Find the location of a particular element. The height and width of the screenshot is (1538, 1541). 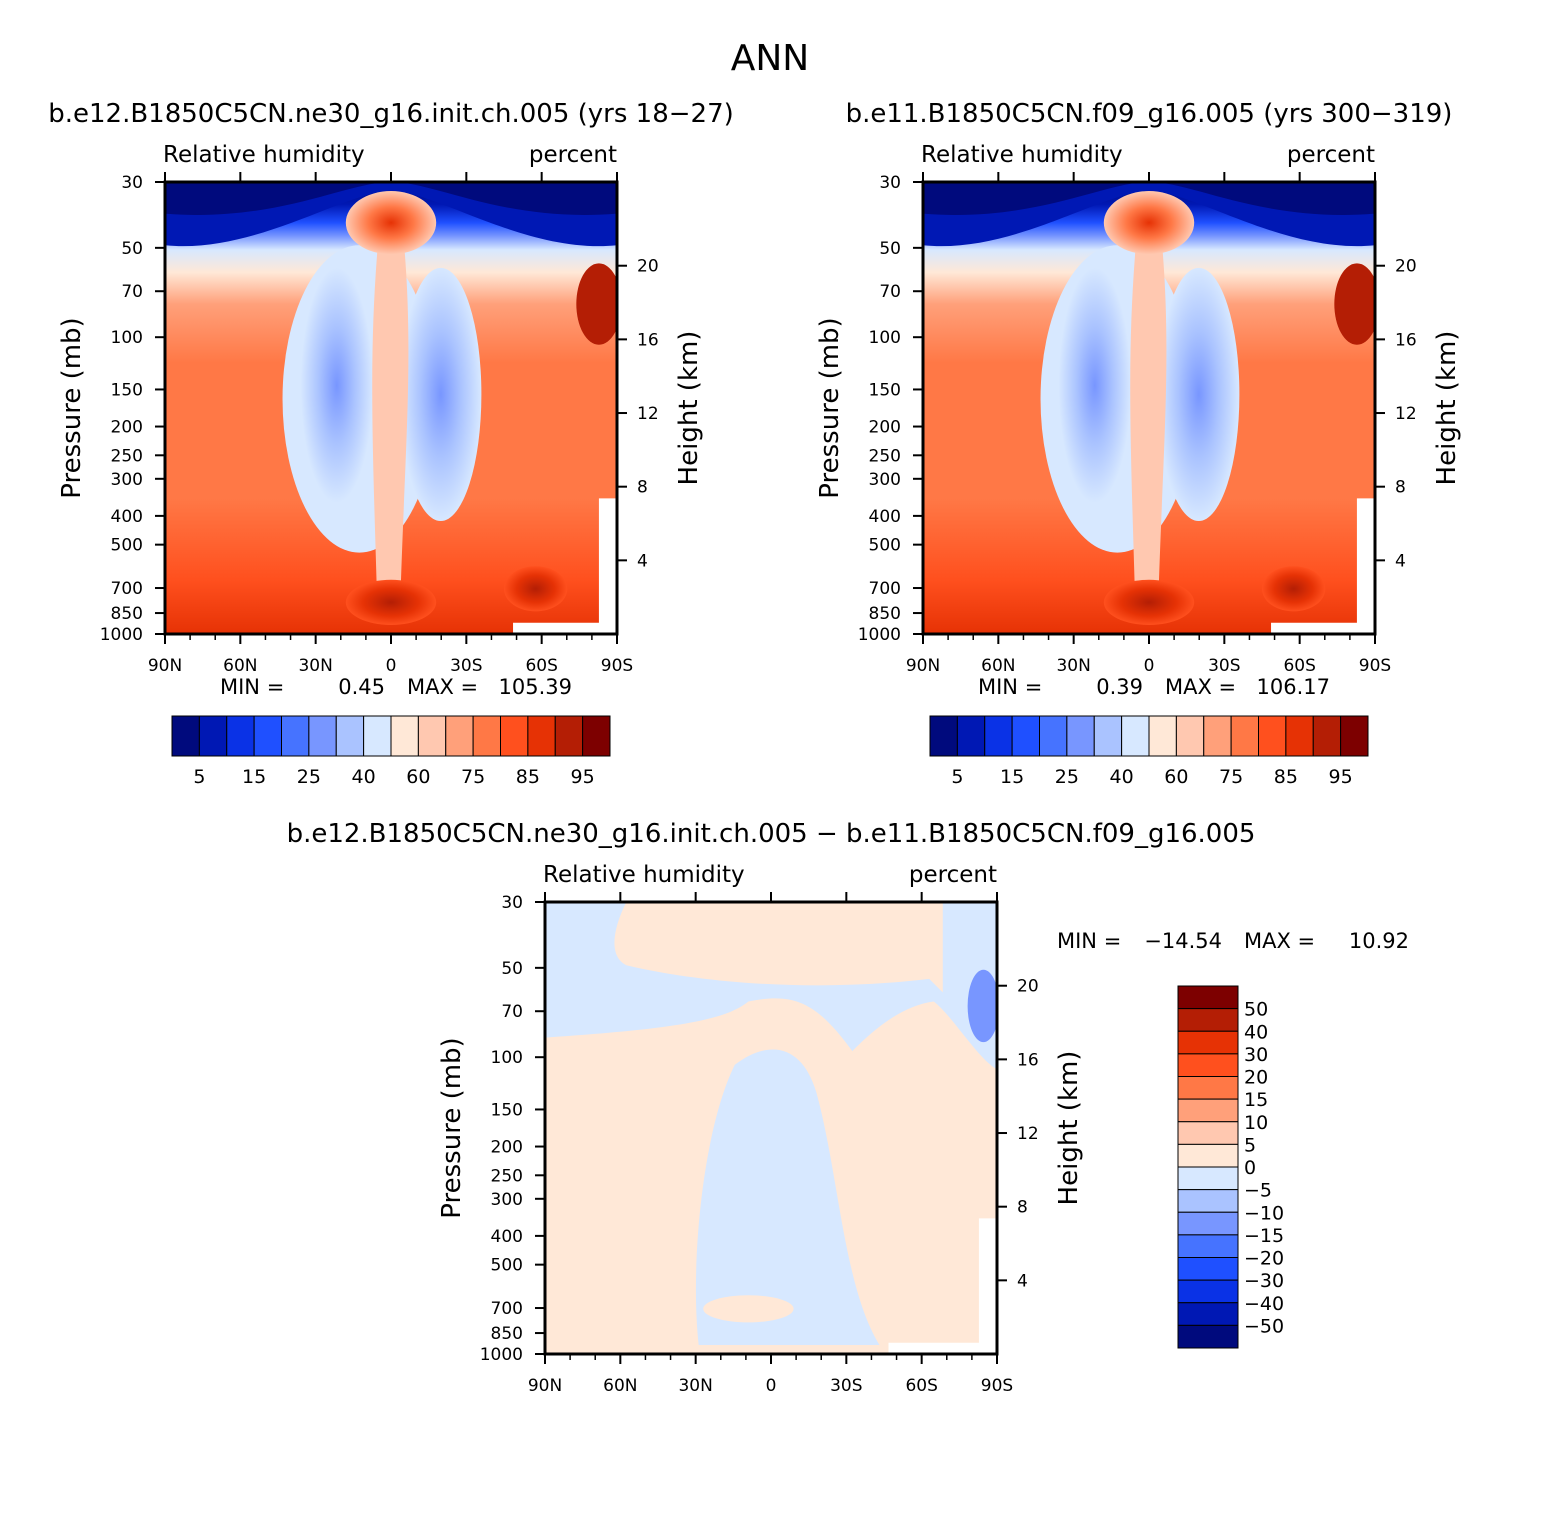

y-tick-label: 1000 is located at coordinates (501, 1355).